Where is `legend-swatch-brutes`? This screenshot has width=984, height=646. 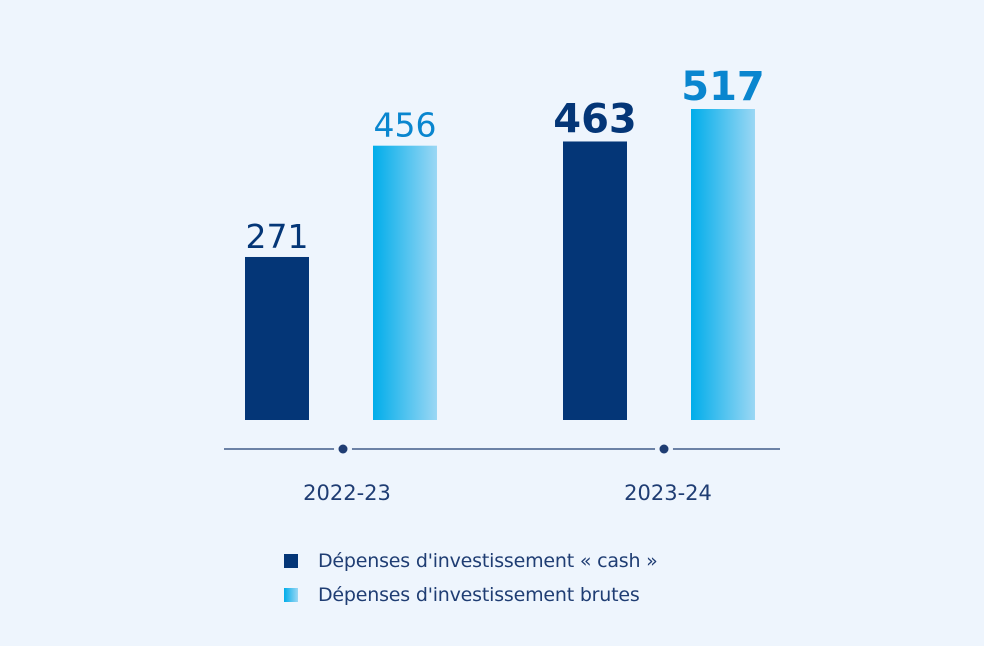 legend-swatch-brutes is located at coordinates (291, 595).